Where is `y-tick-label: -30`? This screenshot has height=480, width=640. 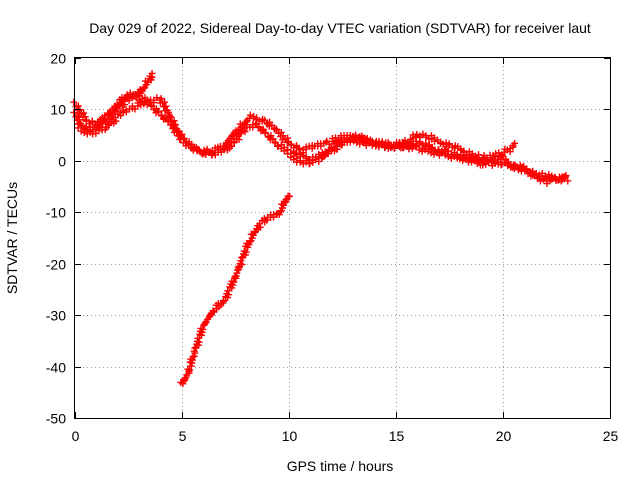 y-tick-label: -30 is located at coordinates (56, 316).